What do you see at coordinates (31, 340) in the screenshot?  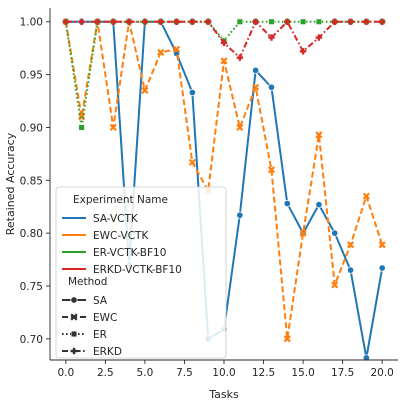 I see `y-tick-label: 0.70` at bounding box center [31, 340].